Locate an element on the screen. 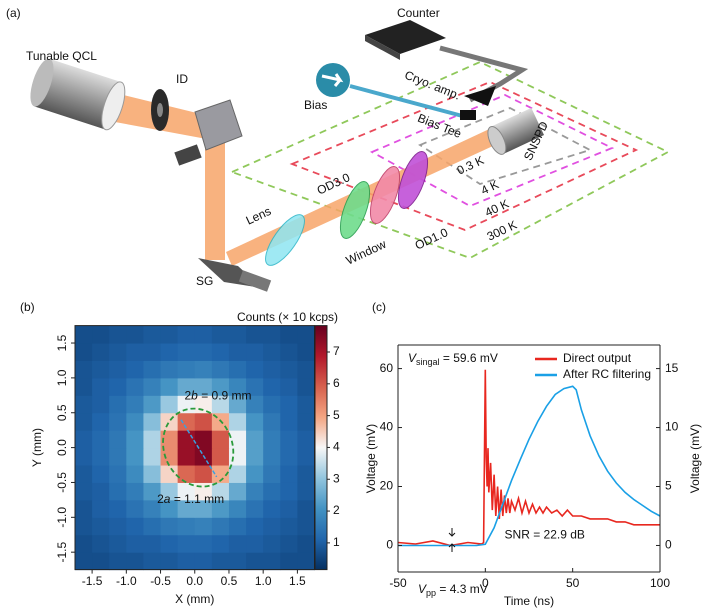 The width and height of the screenshot is (708, 615). text-part: 2 is located at coordinates (187, 396).